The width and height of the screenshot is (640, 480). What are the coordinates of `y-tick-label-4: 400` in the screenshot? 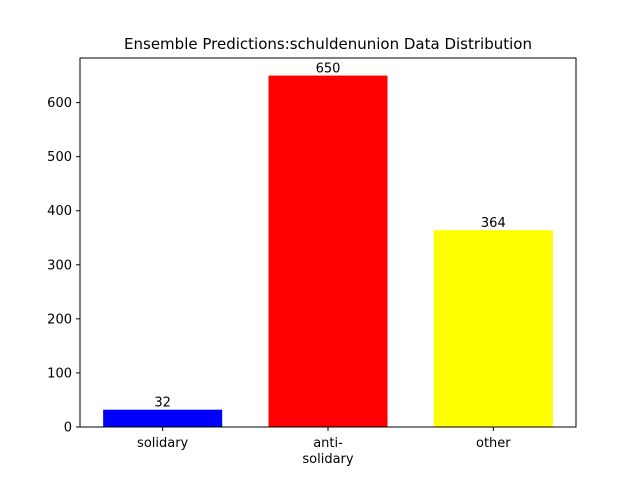 It's located at (59, 211).